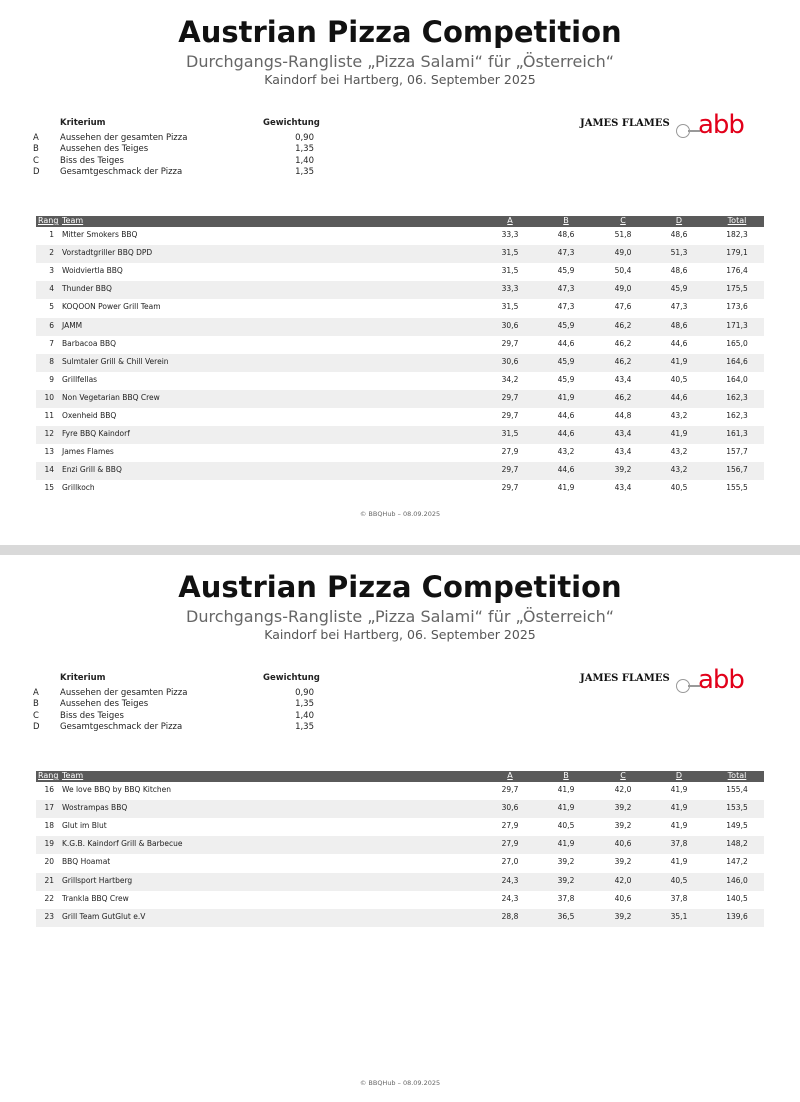 Image resolution: width=800 pixels, height=1102 pixels. I want to click on cell: 14, so click(49, 470).